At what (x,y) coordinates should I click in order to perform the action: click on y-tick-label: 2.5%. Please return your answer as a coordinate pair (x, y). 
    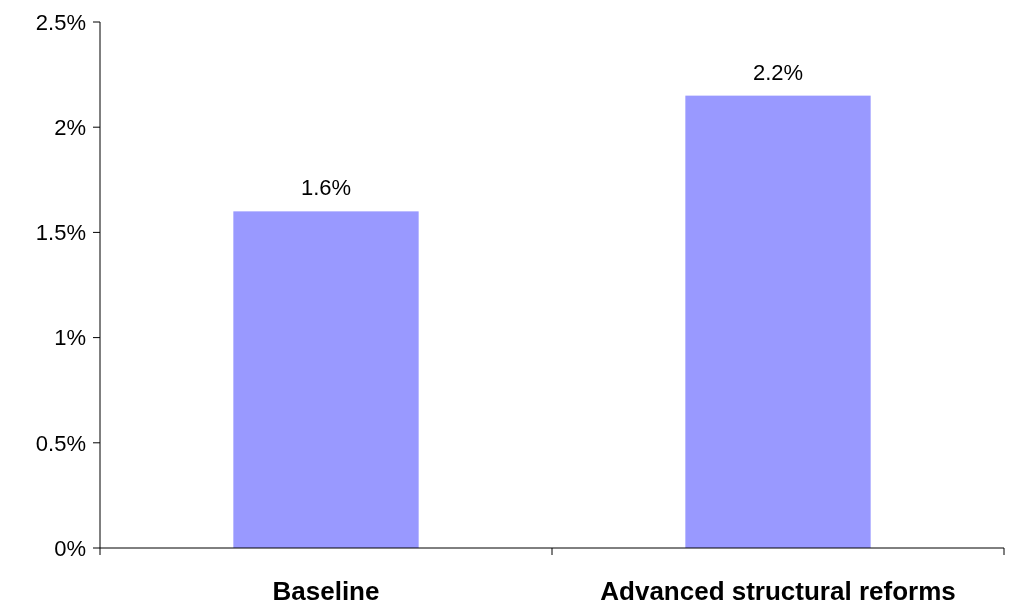
    Looking at the image, I should click on (60, 22).